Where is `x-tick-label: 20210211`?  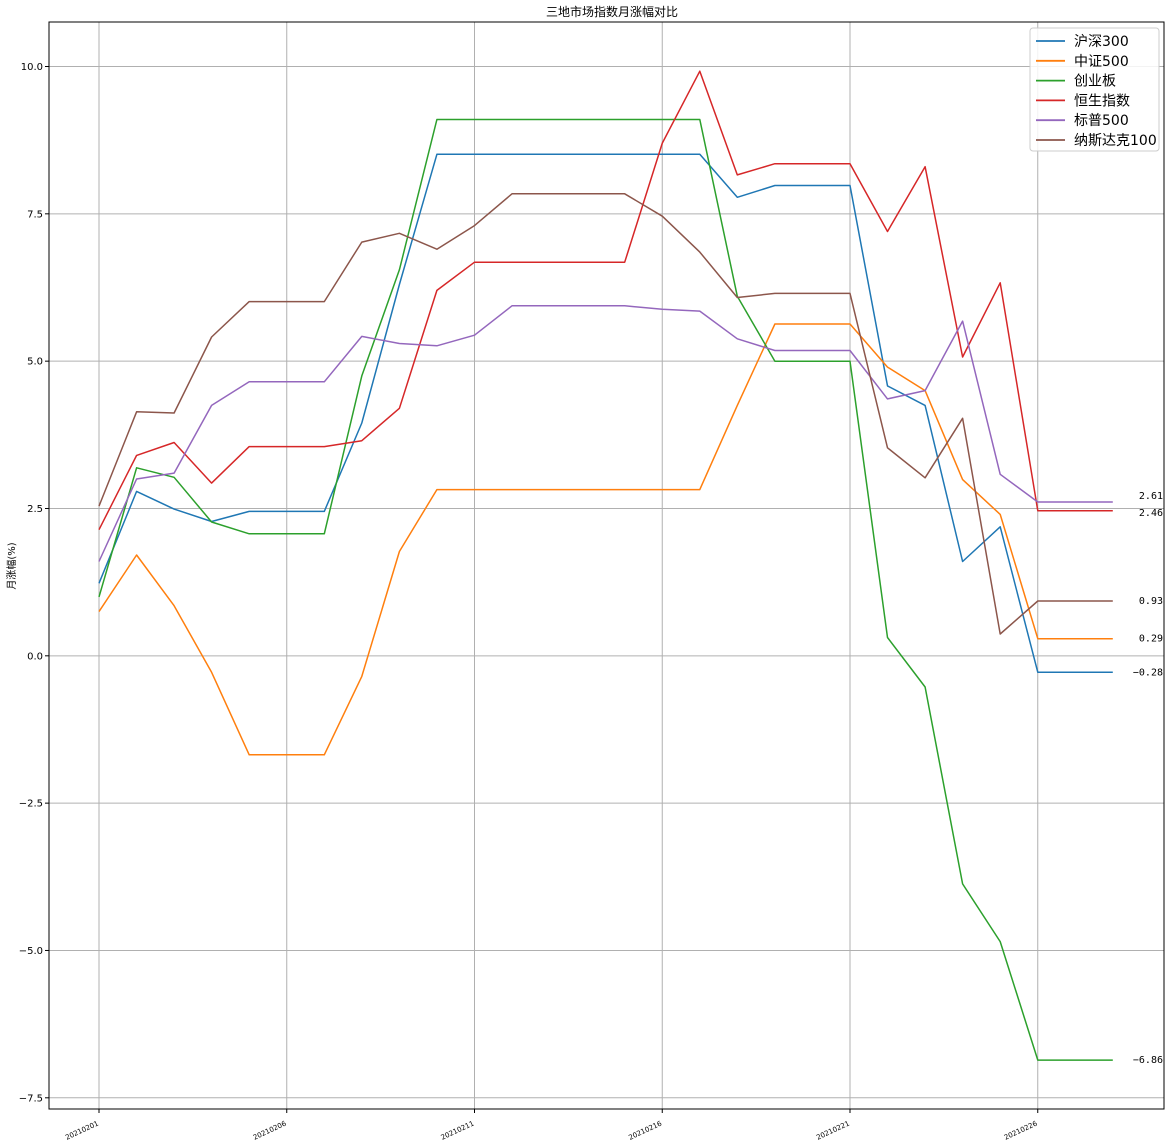 x-tick-label: 20210211 is located at coordinates (458, 1131).